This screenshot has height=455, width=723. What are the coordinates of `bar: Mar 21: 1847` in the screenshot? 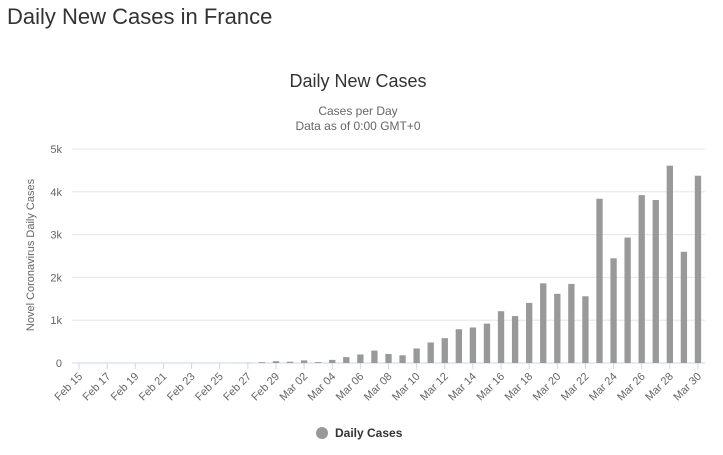 It's located at (571, 323).